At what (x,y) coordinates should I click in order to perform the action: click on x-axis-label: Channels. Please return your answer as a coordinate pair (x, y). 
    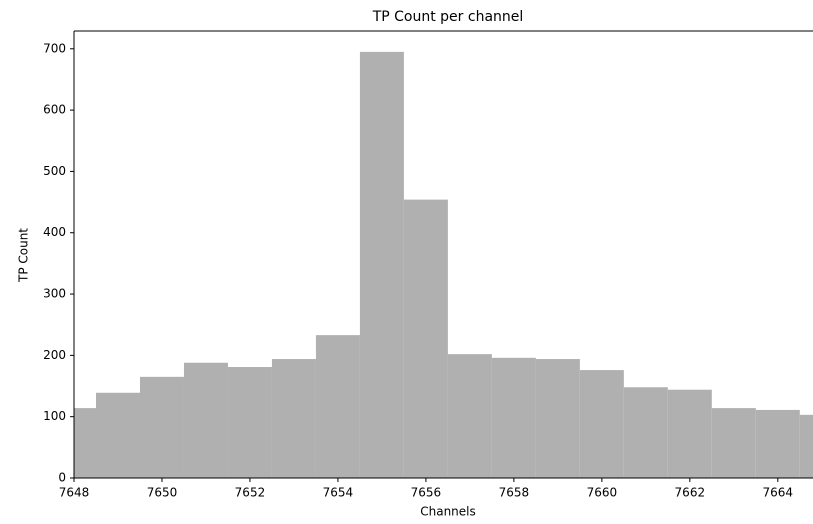
    Looking at the image, I should click on (448, 512).